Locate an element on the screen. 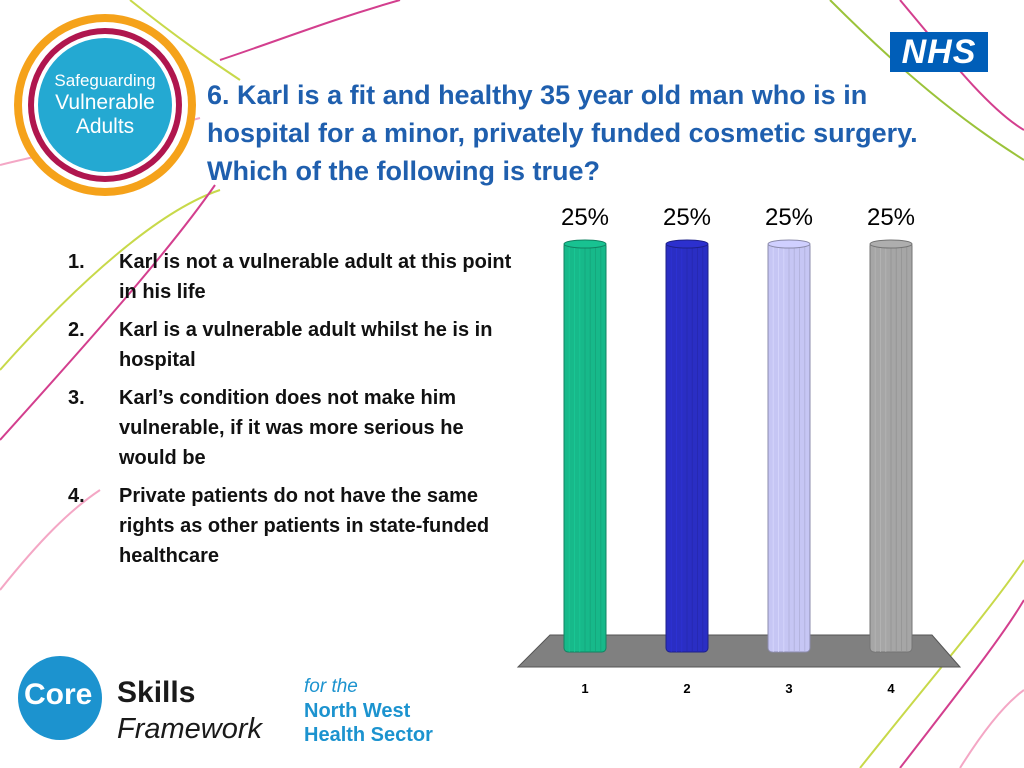 The image size is (1024, 768). framework-word: Framework is located at coordinates (190, 729).